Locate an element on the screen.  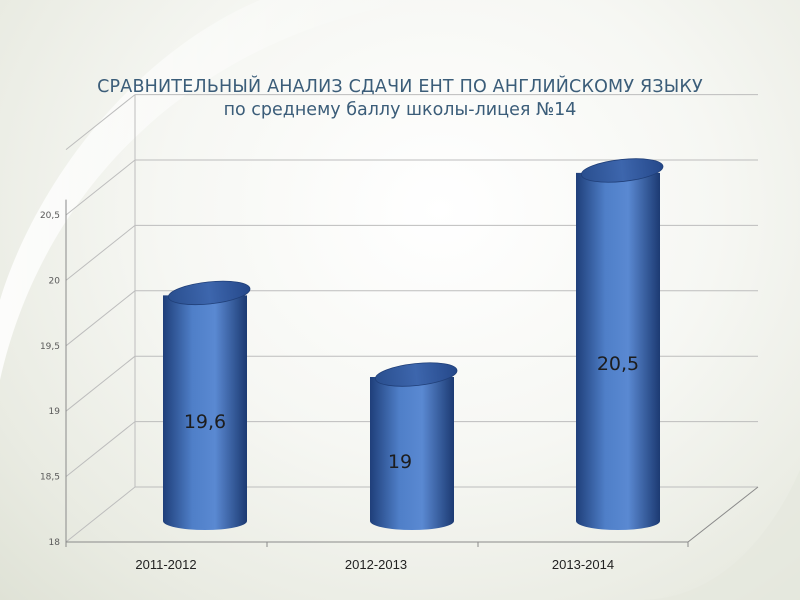
x-category-label: 2011-2012 is located at coordinates (165, 564).